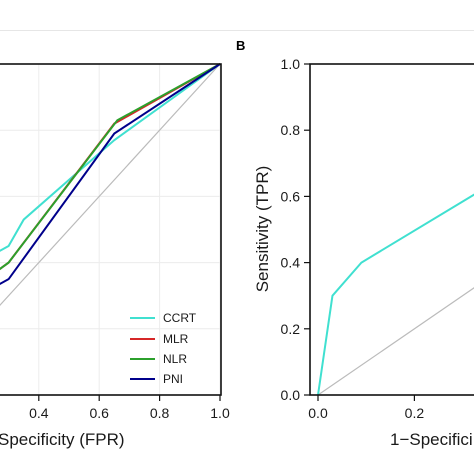  Describe the element at coordinates (262, 229) in the screenshot. I see `panel-b-y-axis-title: Sensitivity (TPR)` at that location.